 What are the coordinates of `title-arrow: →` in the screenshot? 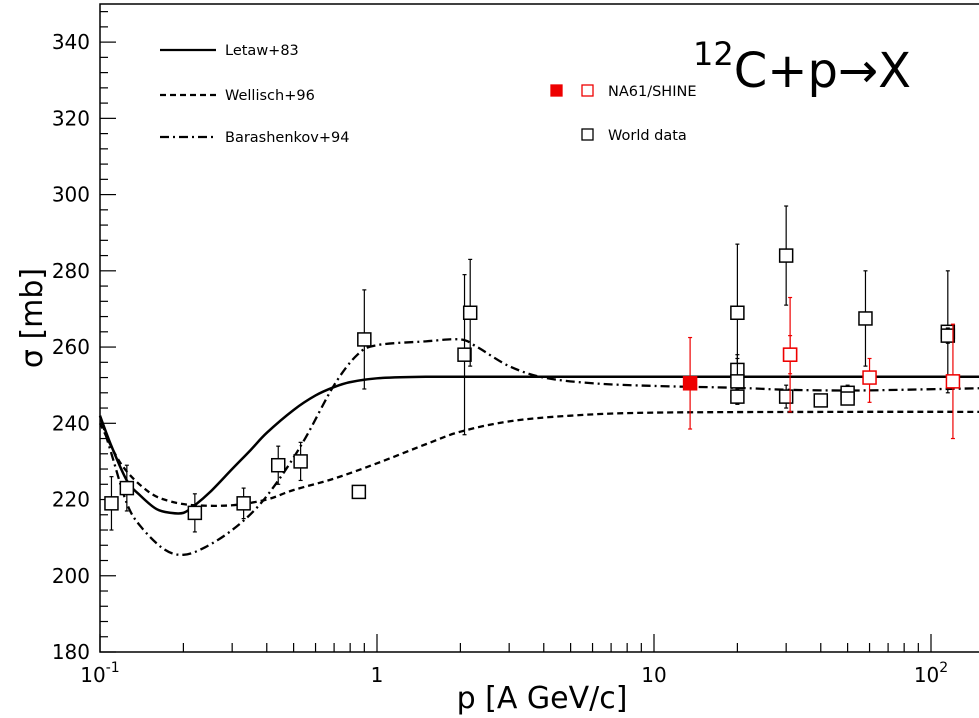 It's located at (858, 71).